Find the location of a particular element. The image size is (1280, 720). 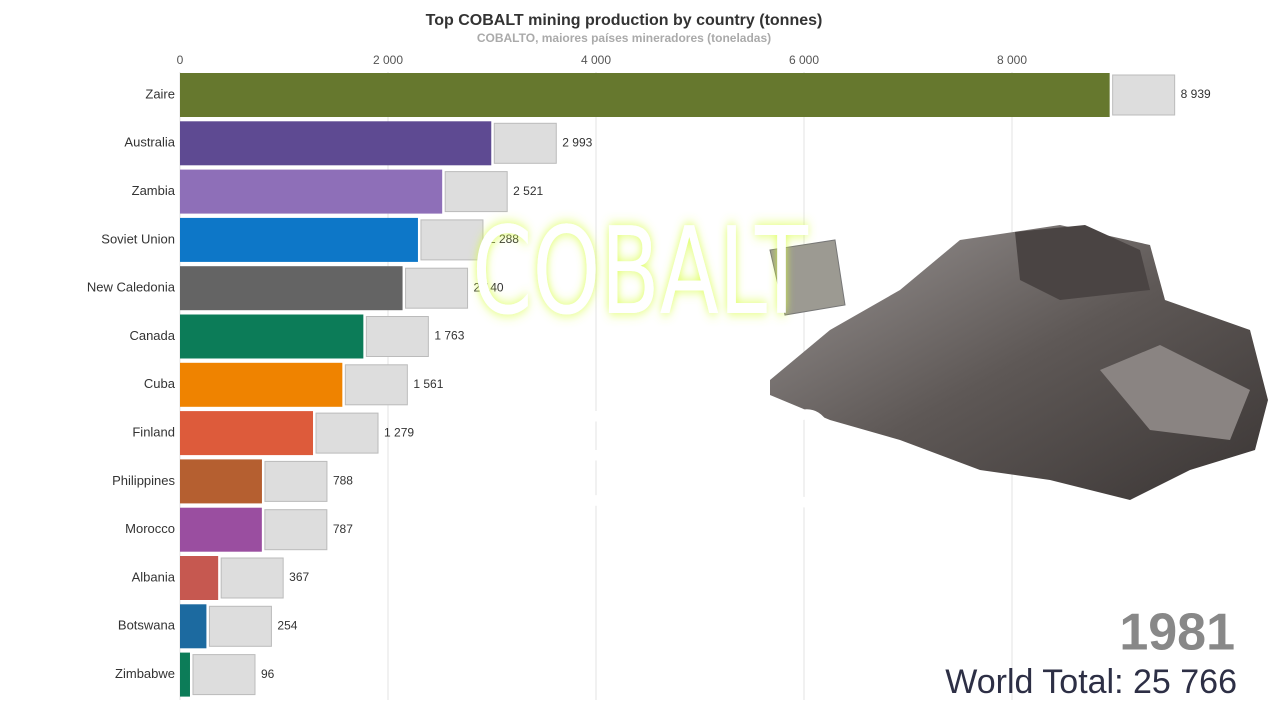

value-label: 8 939 is located at coordinates (1196, 94).